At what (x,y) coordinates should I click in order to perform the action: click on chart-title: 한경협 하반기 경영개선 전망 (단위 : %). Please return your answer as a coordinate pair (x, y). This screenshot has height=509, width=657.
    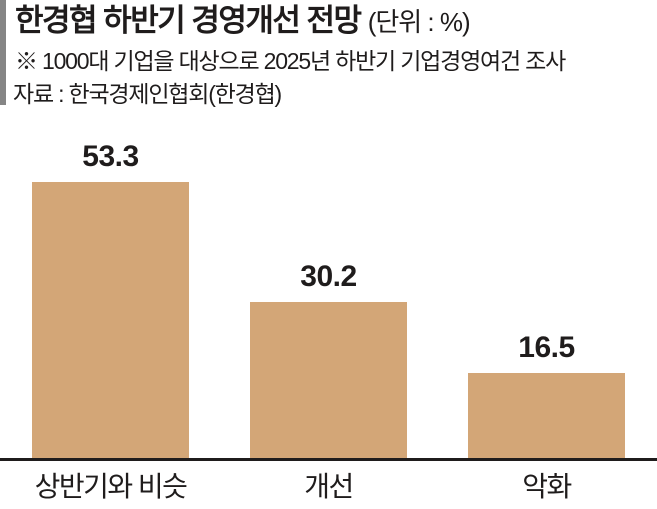
    Looking at the image, I should click on (243, 21).